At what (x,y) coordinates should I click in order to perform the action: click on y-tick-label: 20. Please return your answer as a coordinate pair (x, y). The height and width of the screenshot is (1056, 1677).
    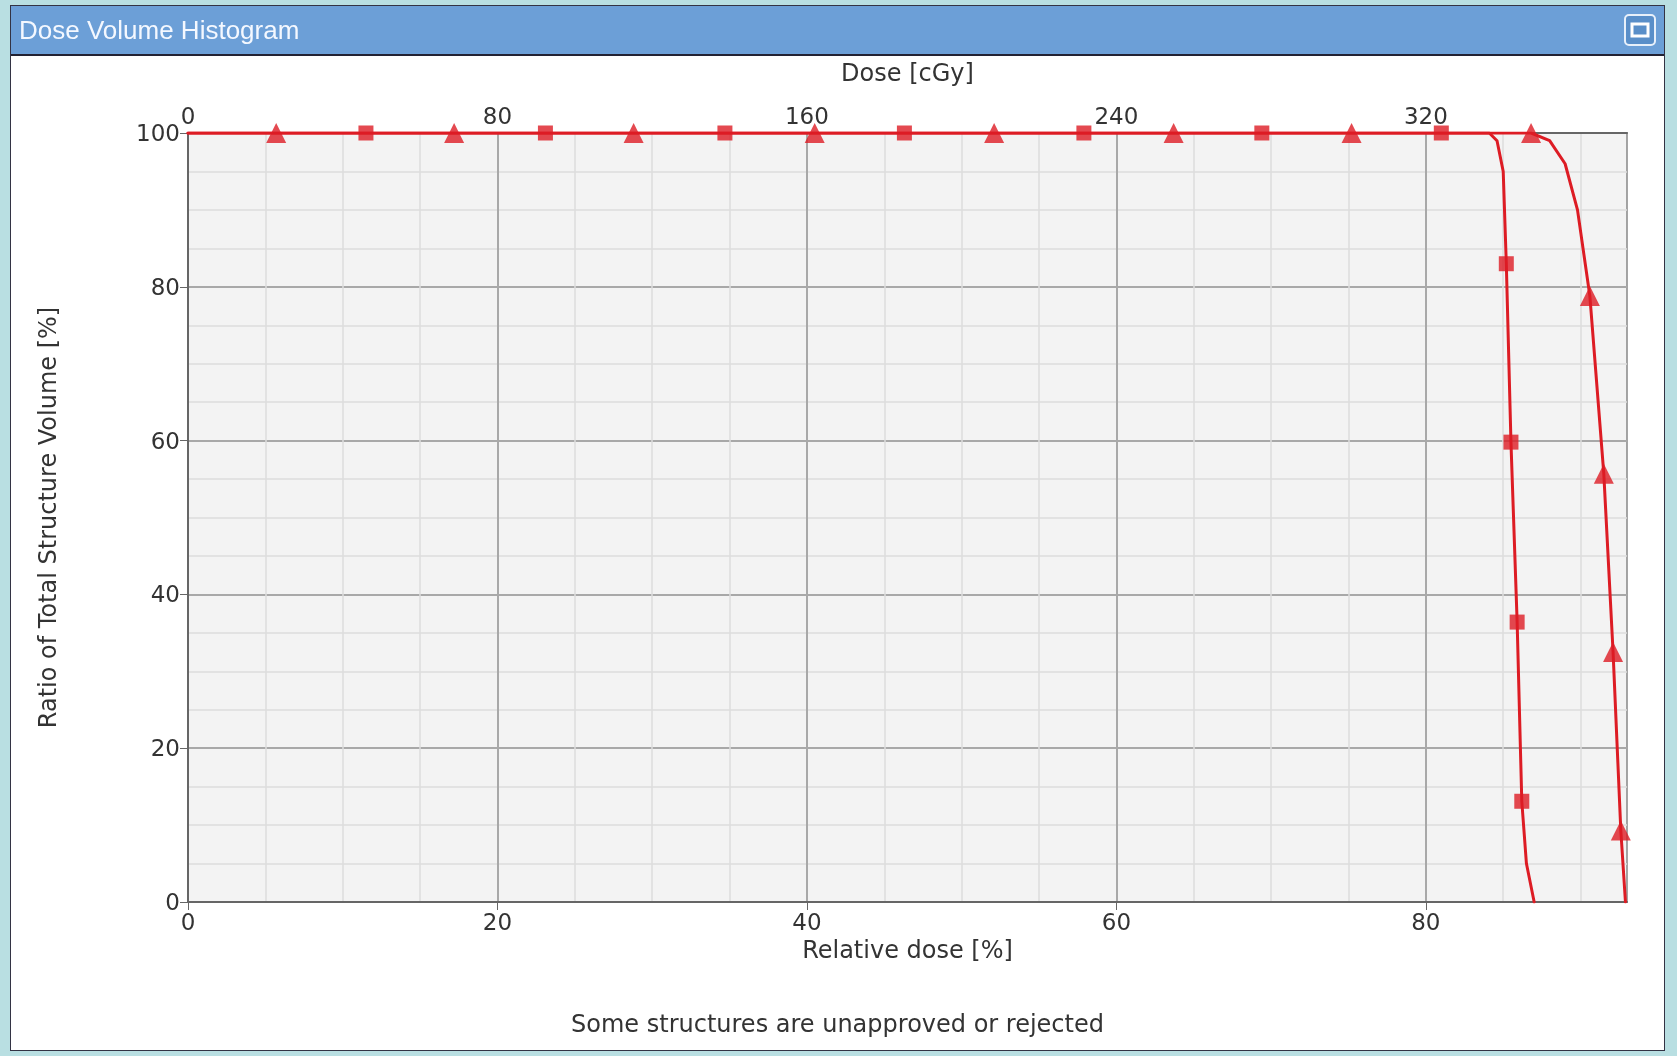
    Looking at the image, I should click on (165, 748).